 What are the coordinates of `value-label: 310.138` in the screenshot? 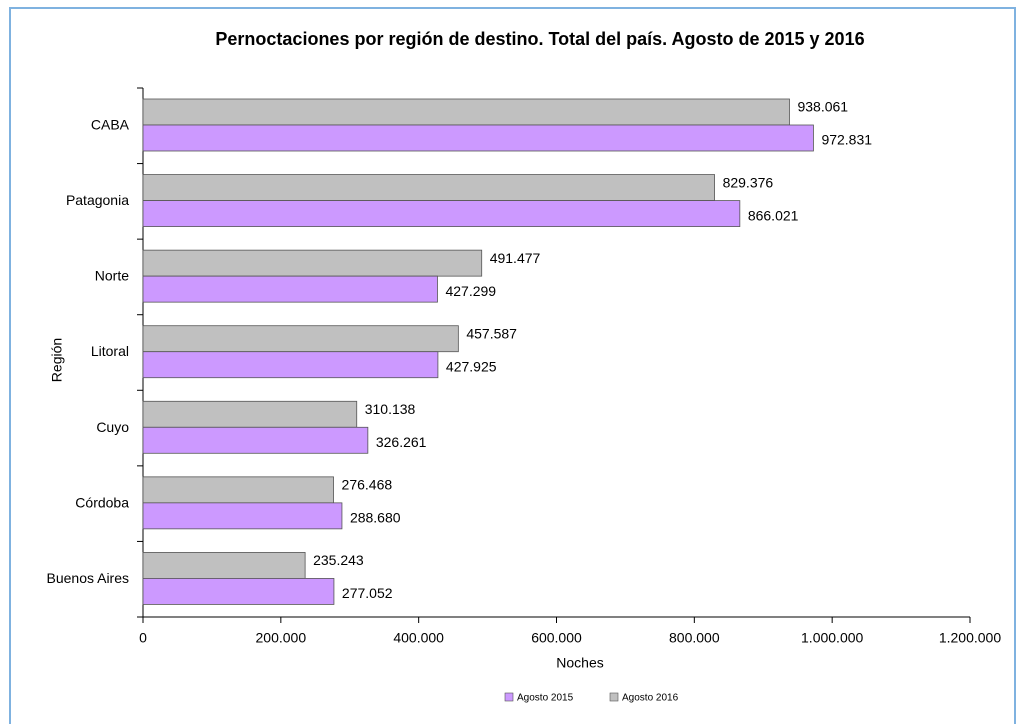 It's located at (390, 409).